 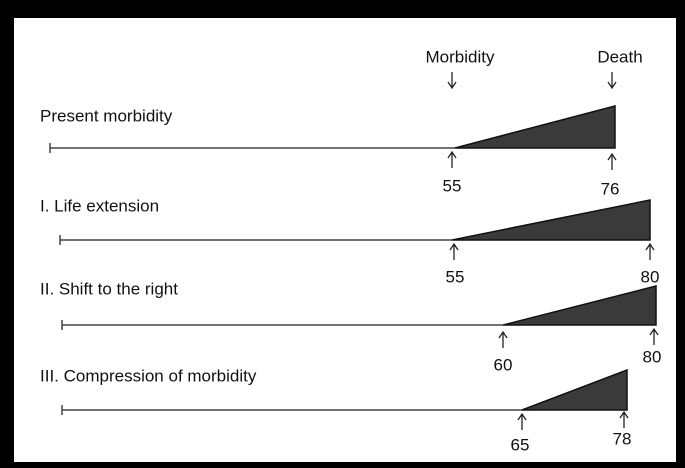 What do you see at coordinates (503, 364) in the screenshot?
I see `onset-age: 60` at bounding box center [503, 364].